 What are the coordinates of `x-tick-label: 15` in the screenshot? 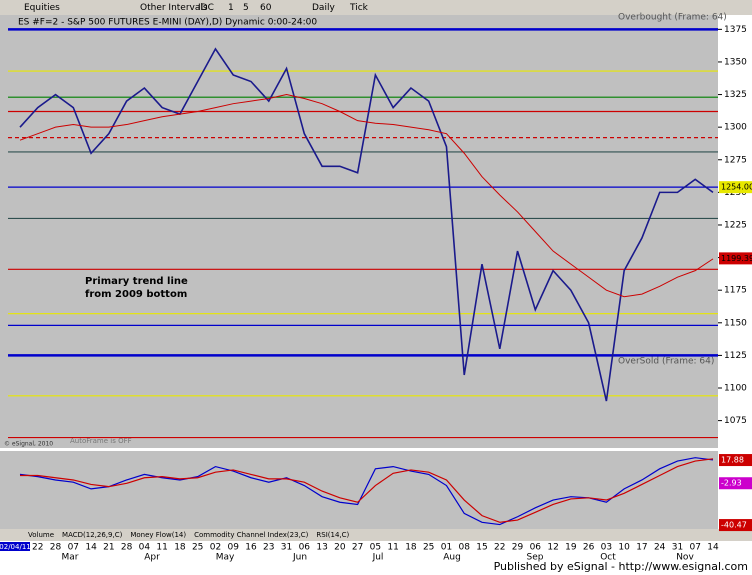 It's located at (481, 548).